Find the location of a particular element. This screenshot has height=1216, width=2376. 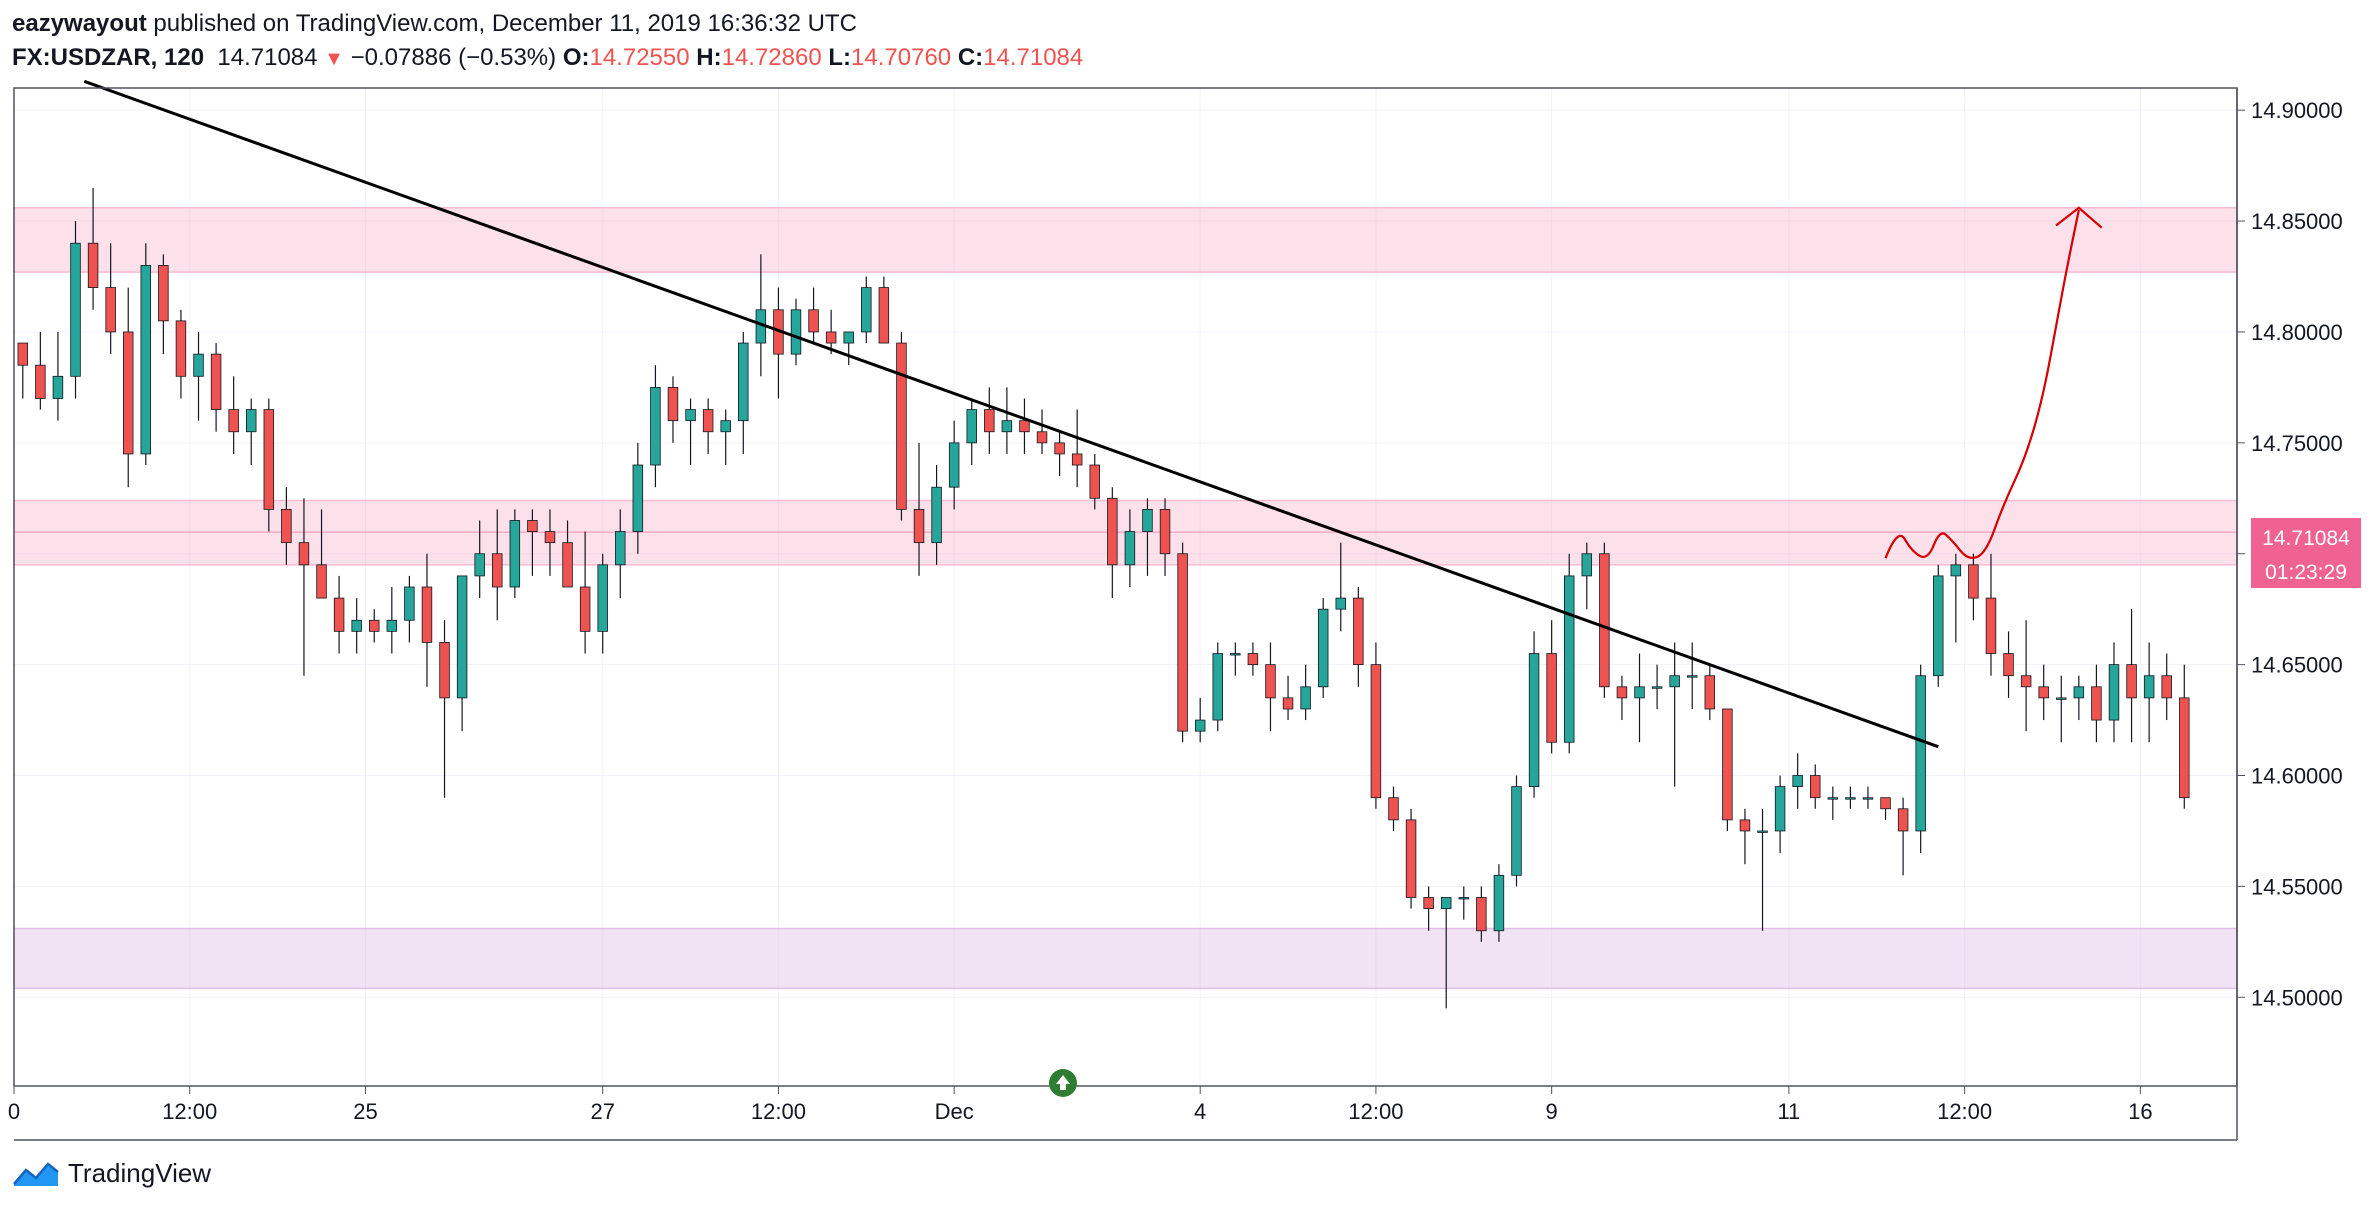

time-tick-label: 9 is located at coordinates (1552, 1111).